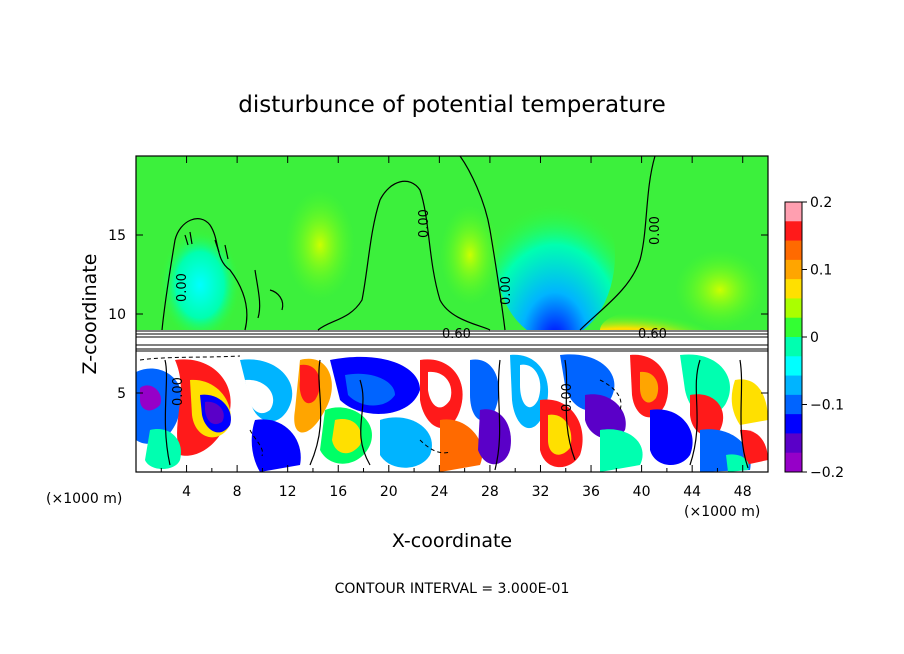 This screenshot has height=654, width=904. Describe the element at coordinates (380, 406) in the screenshot. I see `contour-lines-dashed` at that location.